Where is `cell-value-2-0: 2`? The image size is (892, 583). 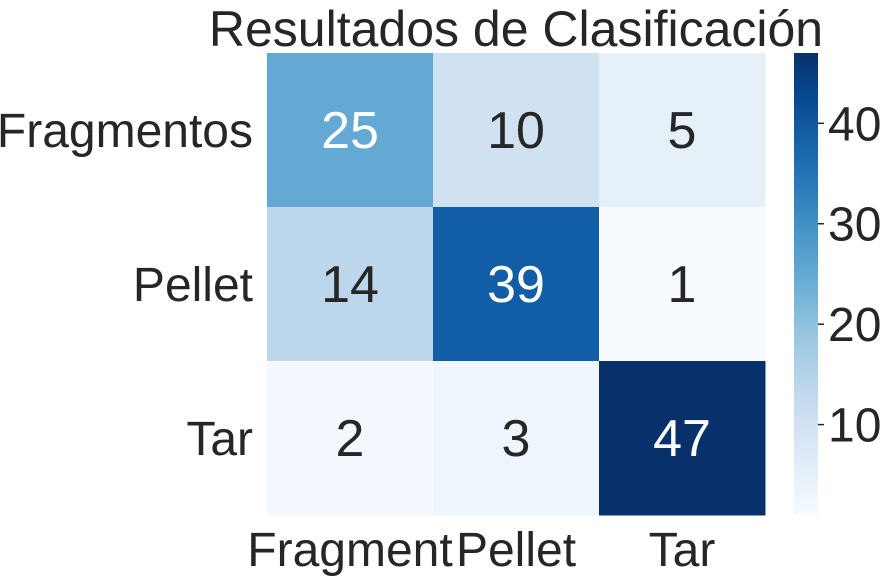 cell-value-2-0: 2 is located at coordinates (350, 439).